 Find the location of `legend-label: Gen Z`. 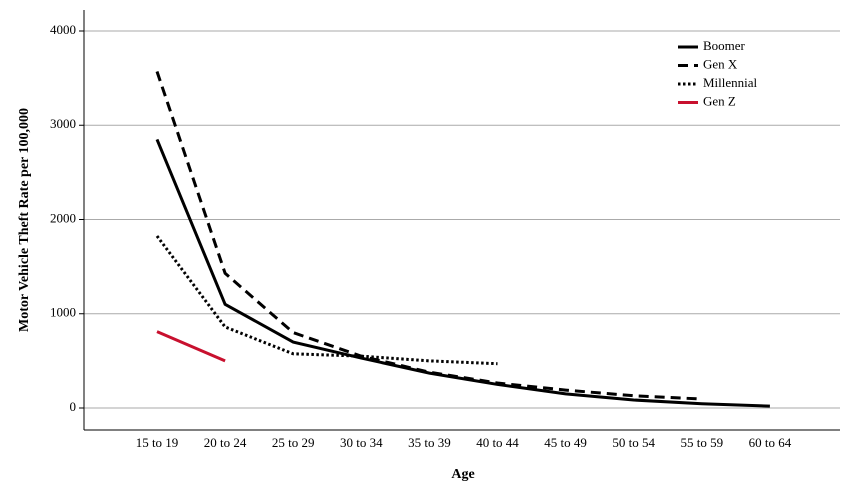

legend-label: Gen Z is located at coordinates (719, 100).